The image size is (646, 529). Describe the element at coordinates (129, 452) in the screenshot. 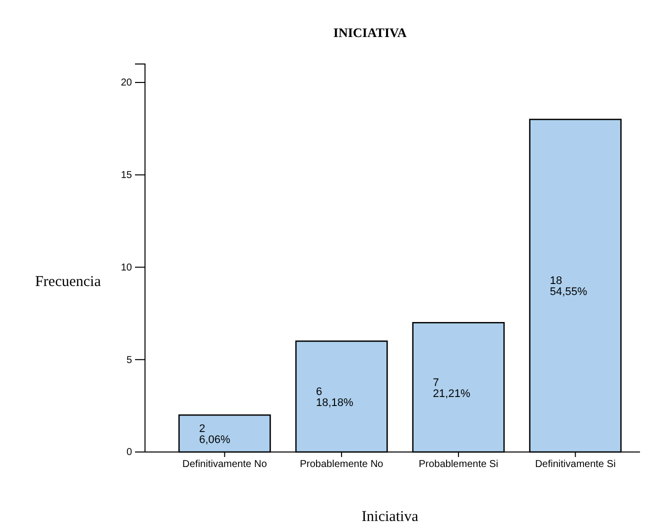

I see `y-tick-label: 0` at that location.